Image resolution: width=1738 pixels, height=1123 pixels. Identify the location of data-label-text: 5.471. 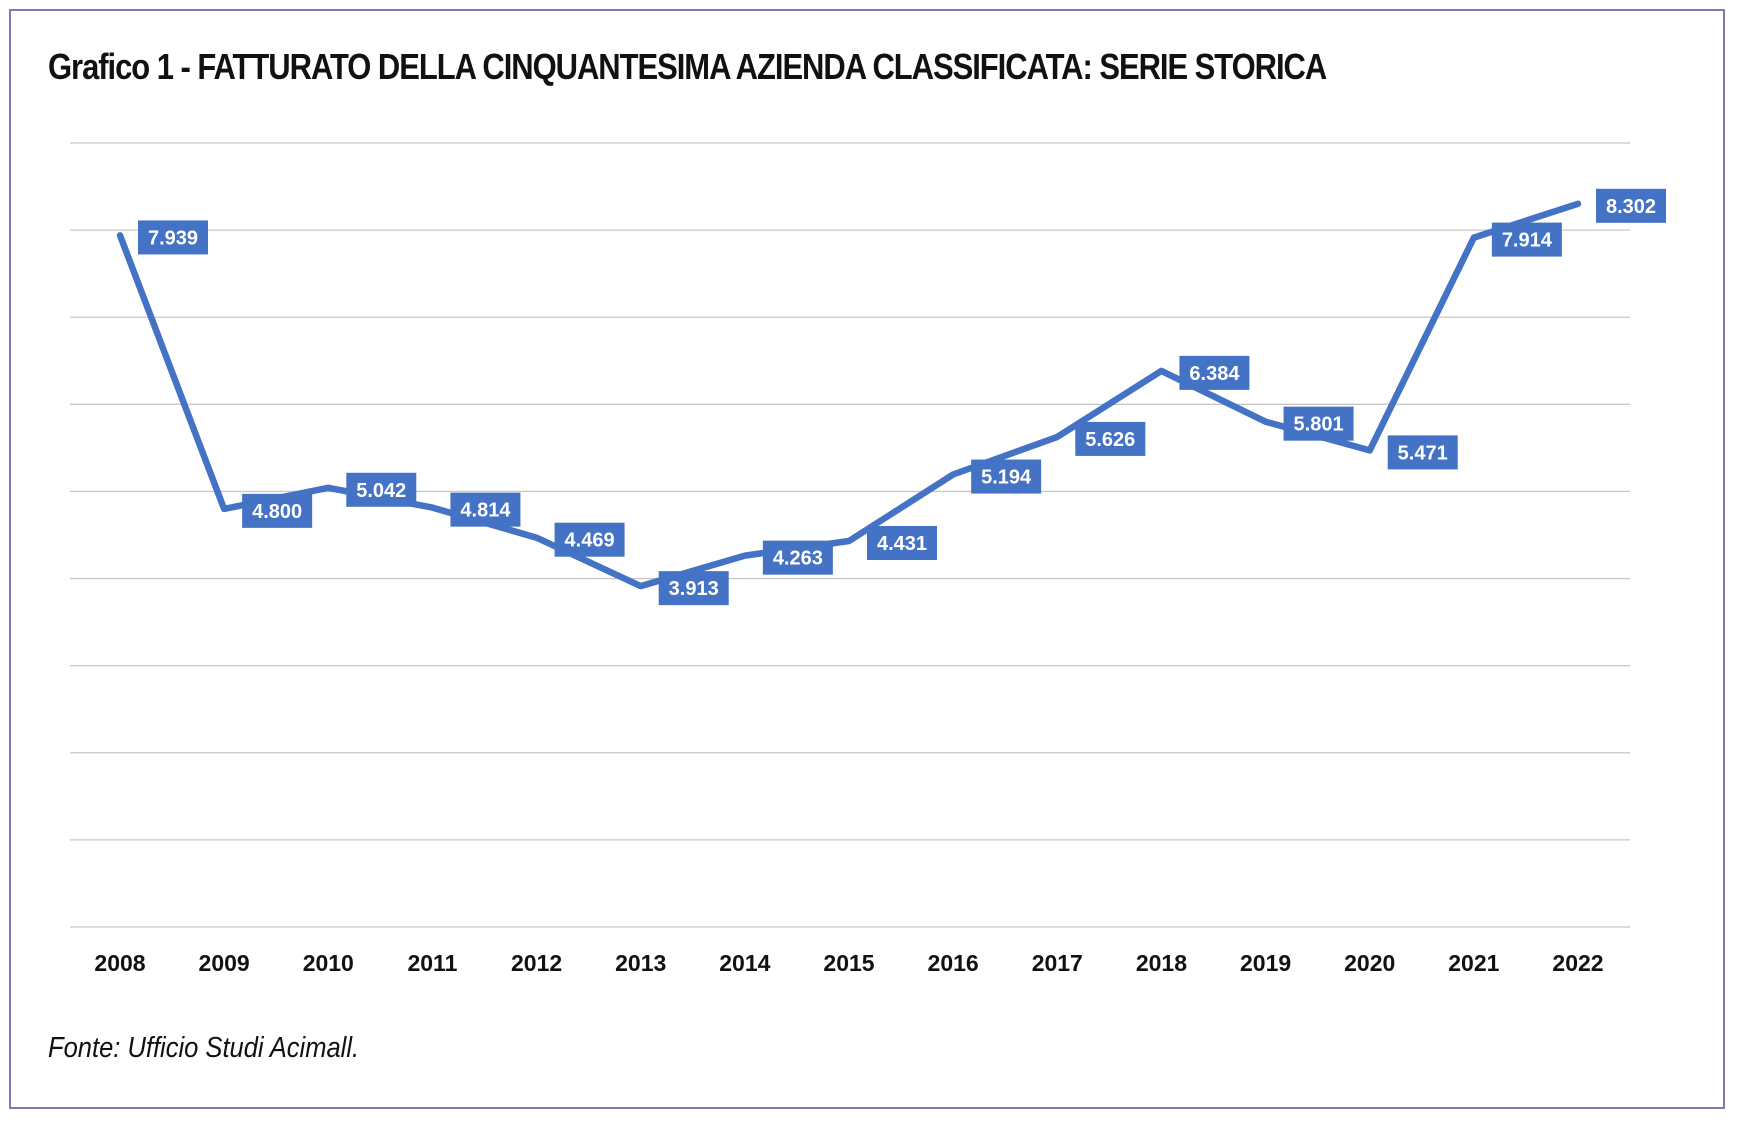
(1423, 453).